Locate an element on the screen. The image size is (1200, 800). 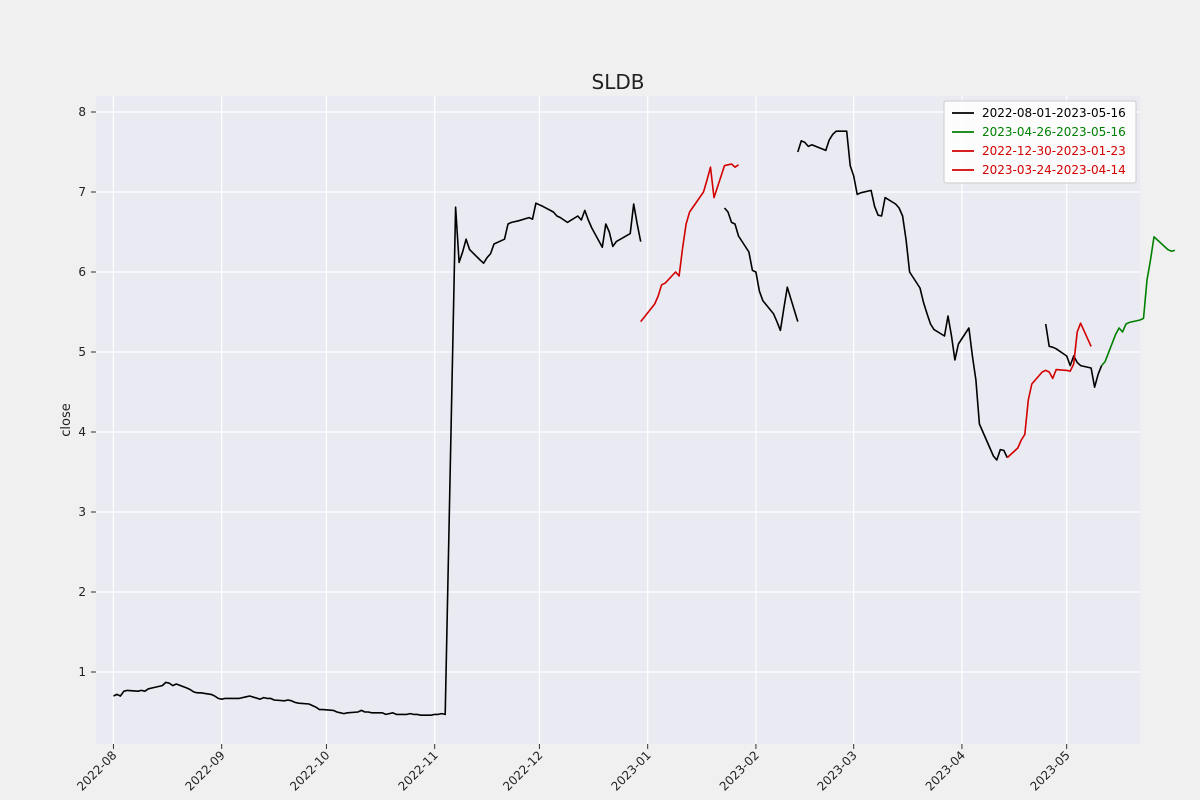
y-tick-label: 6 is located at coordinates (82, 272).